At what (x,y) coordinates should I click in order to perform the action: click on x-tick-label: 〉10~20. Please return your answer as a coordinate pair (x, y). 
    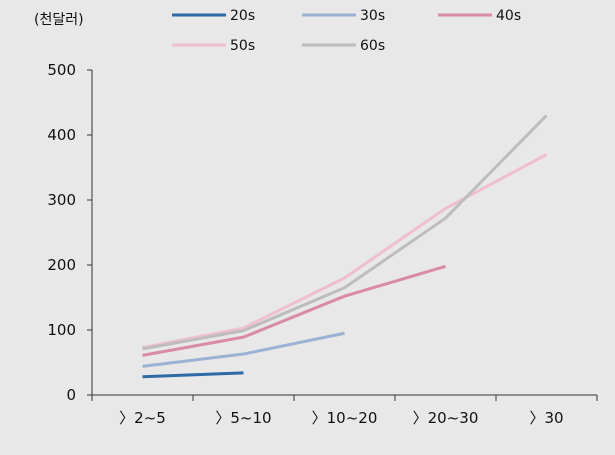
    Looking at the image, I should click on (345, 418).